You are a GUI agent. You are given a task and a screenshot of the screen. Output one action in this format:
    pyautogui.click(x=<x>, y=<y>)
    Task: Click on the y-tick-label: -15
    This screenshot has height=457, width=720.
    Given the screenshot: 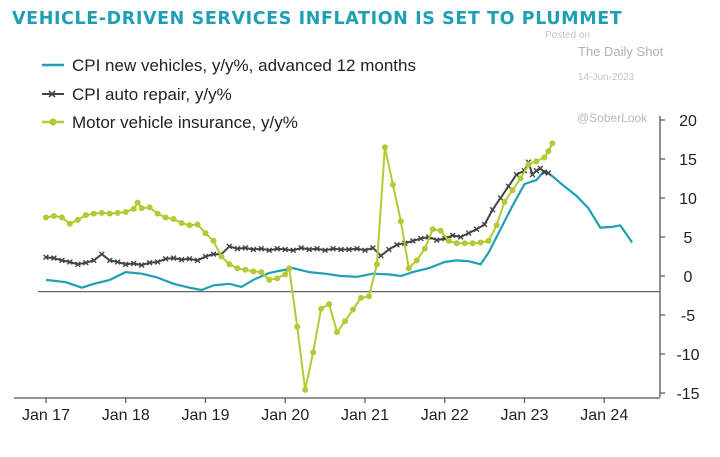 What is the action you would take?
    pyautogui.click(x=687, y=394)
    